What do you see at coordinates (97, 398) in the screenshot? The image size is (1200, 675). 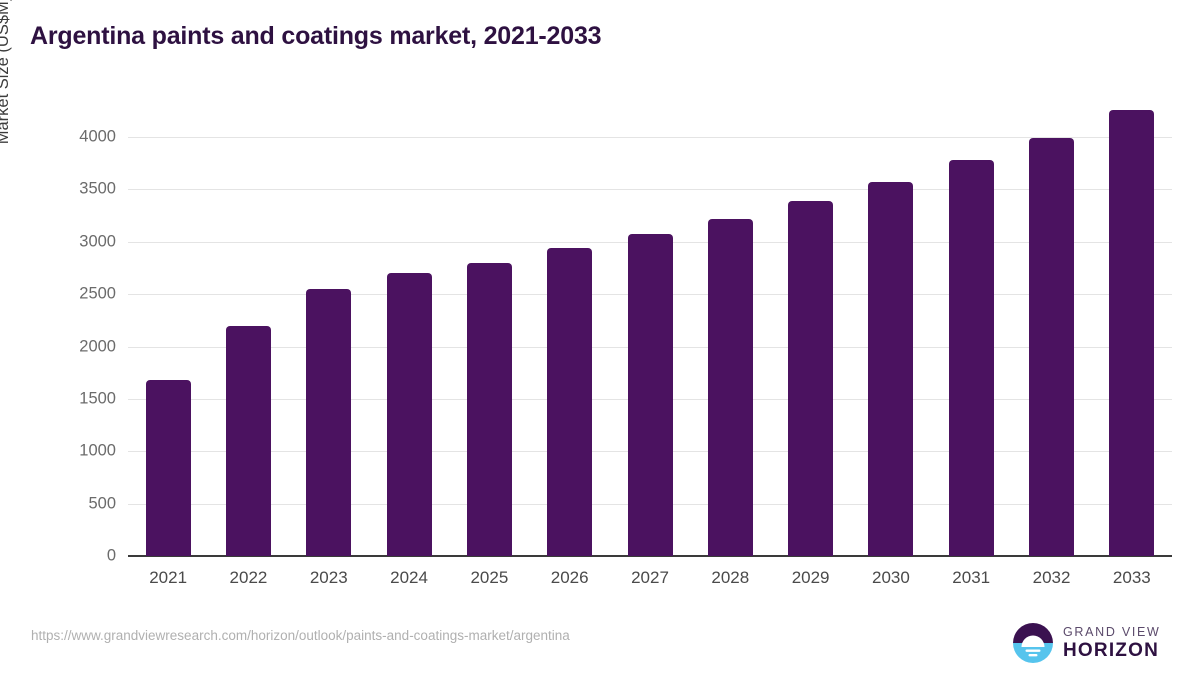 I see `y-axis-tick-label: 1500` at bounding box center [97, 398].